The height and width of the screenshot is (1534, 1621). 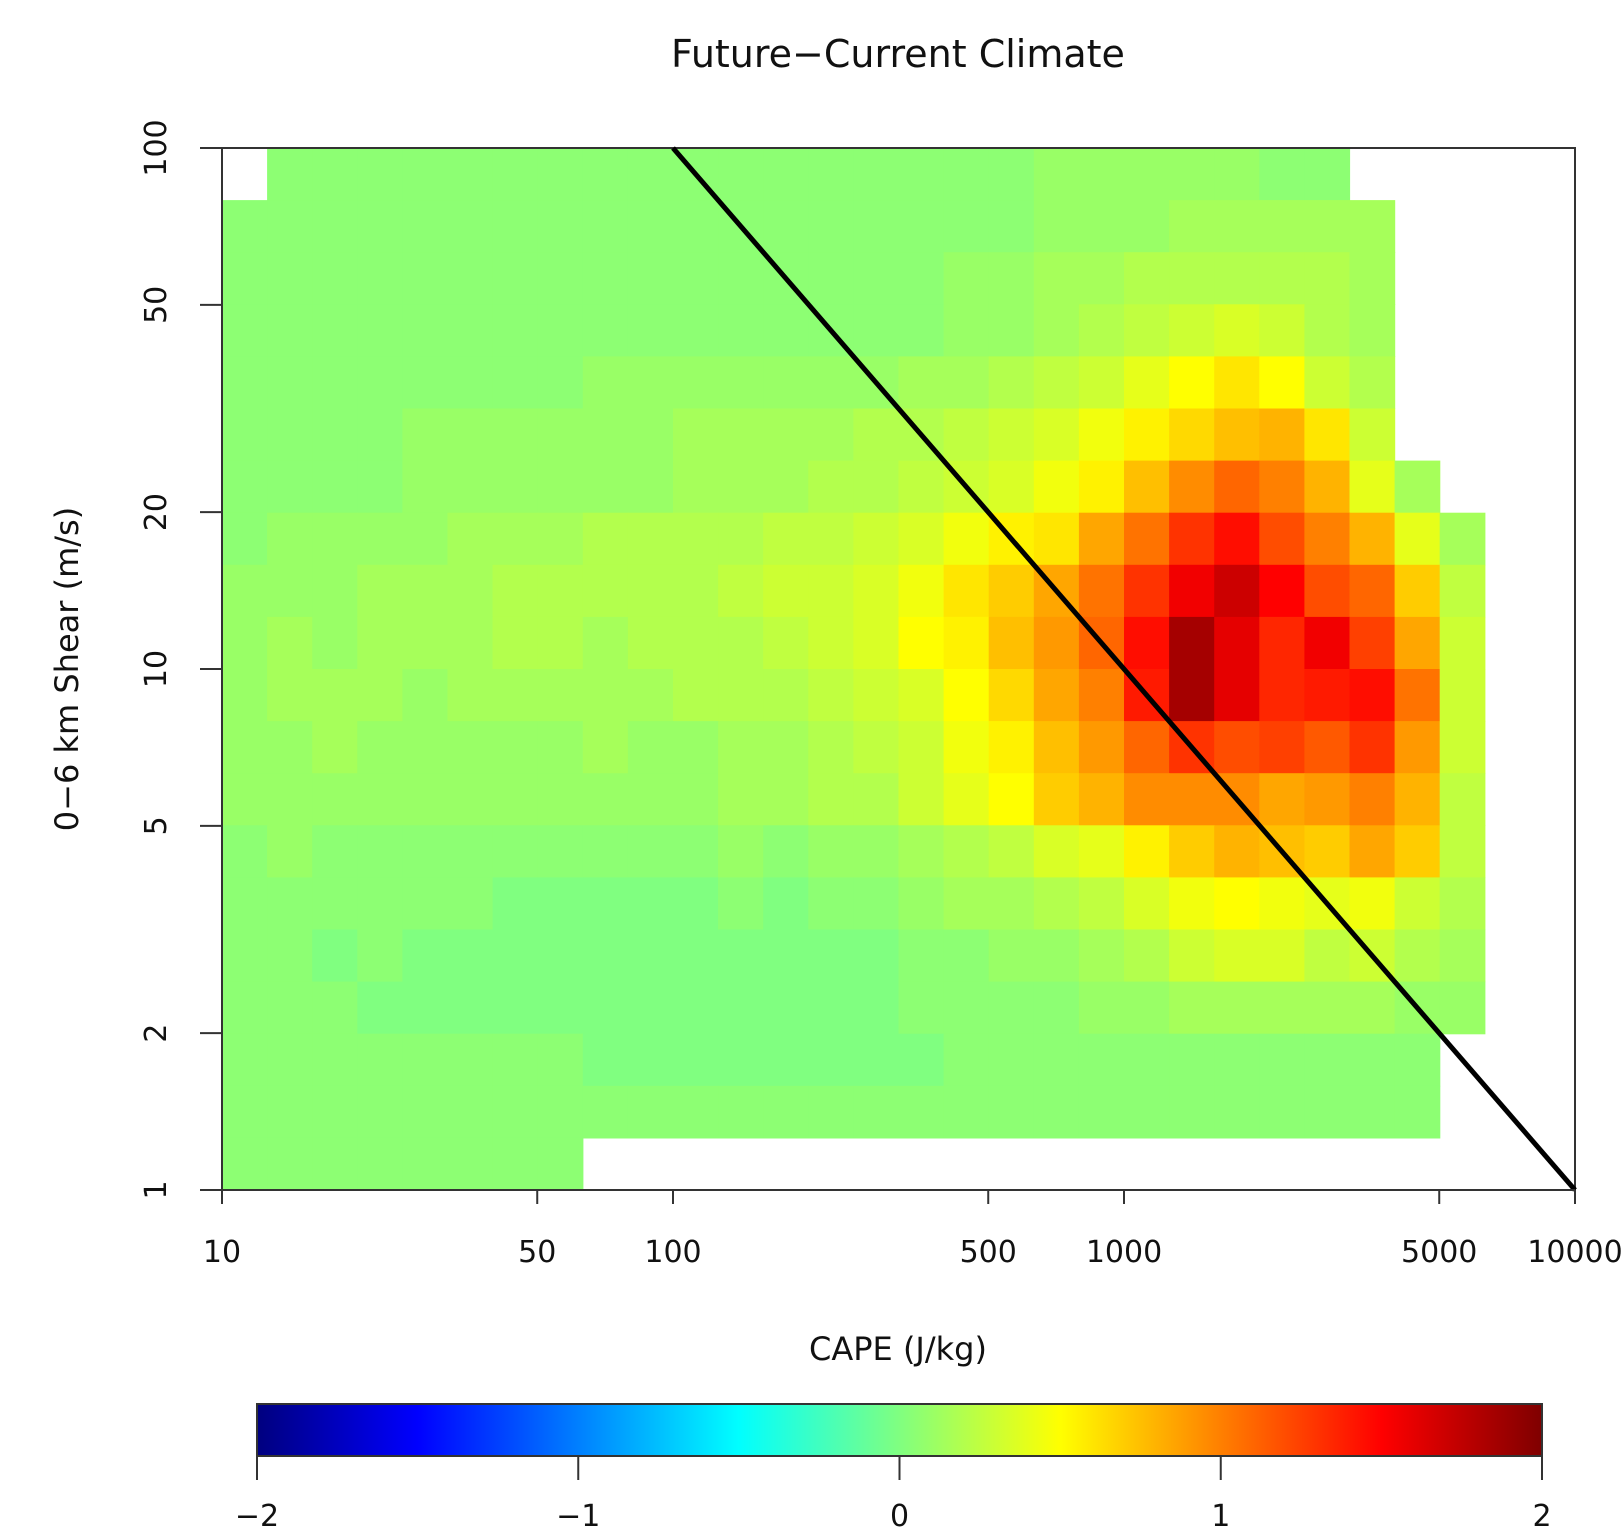 I want to click on colorbar, so click(x=899, y=1430).